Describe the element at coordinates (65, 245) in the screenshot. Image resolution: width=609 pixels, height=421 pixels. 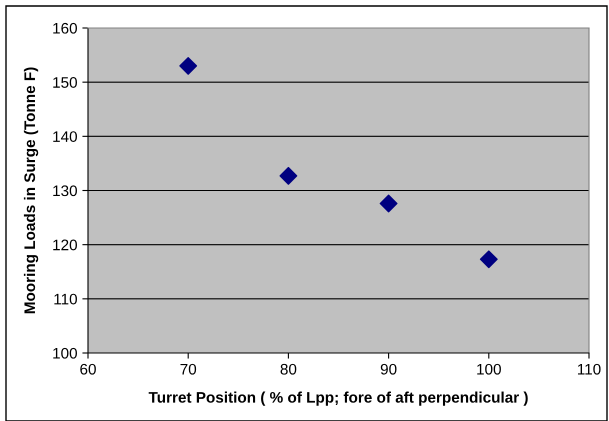
I see `y-tick-label: 120` at that location.